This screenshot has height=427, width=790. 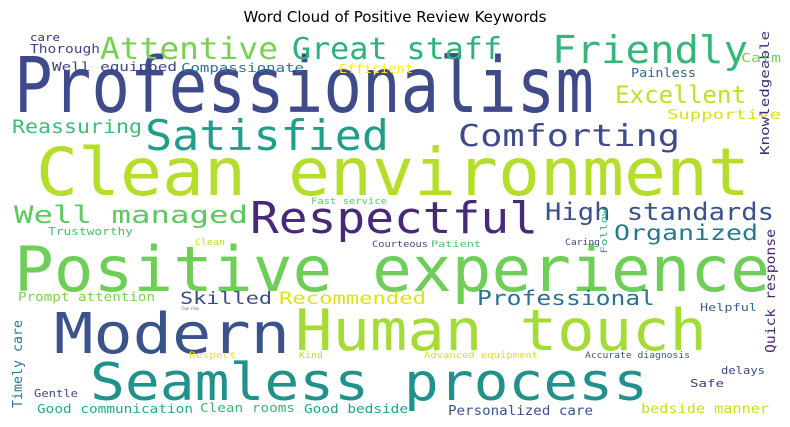 I want to click on word-fast-service-43: Fast service, so click(x=349, y=202).